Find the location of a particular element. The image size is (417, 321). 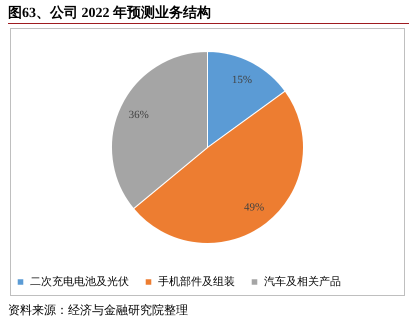

legend-label: 手机部件及组装 is located at coordinates (196, 281).